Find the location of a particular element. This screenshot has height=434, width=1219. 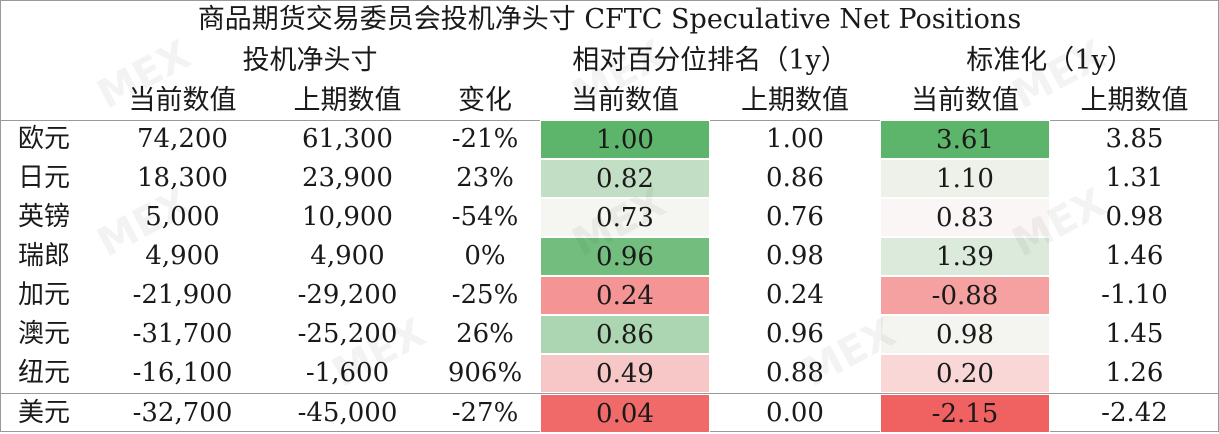

net-previous-value: -25,200 is located at coordinates (347, 334).